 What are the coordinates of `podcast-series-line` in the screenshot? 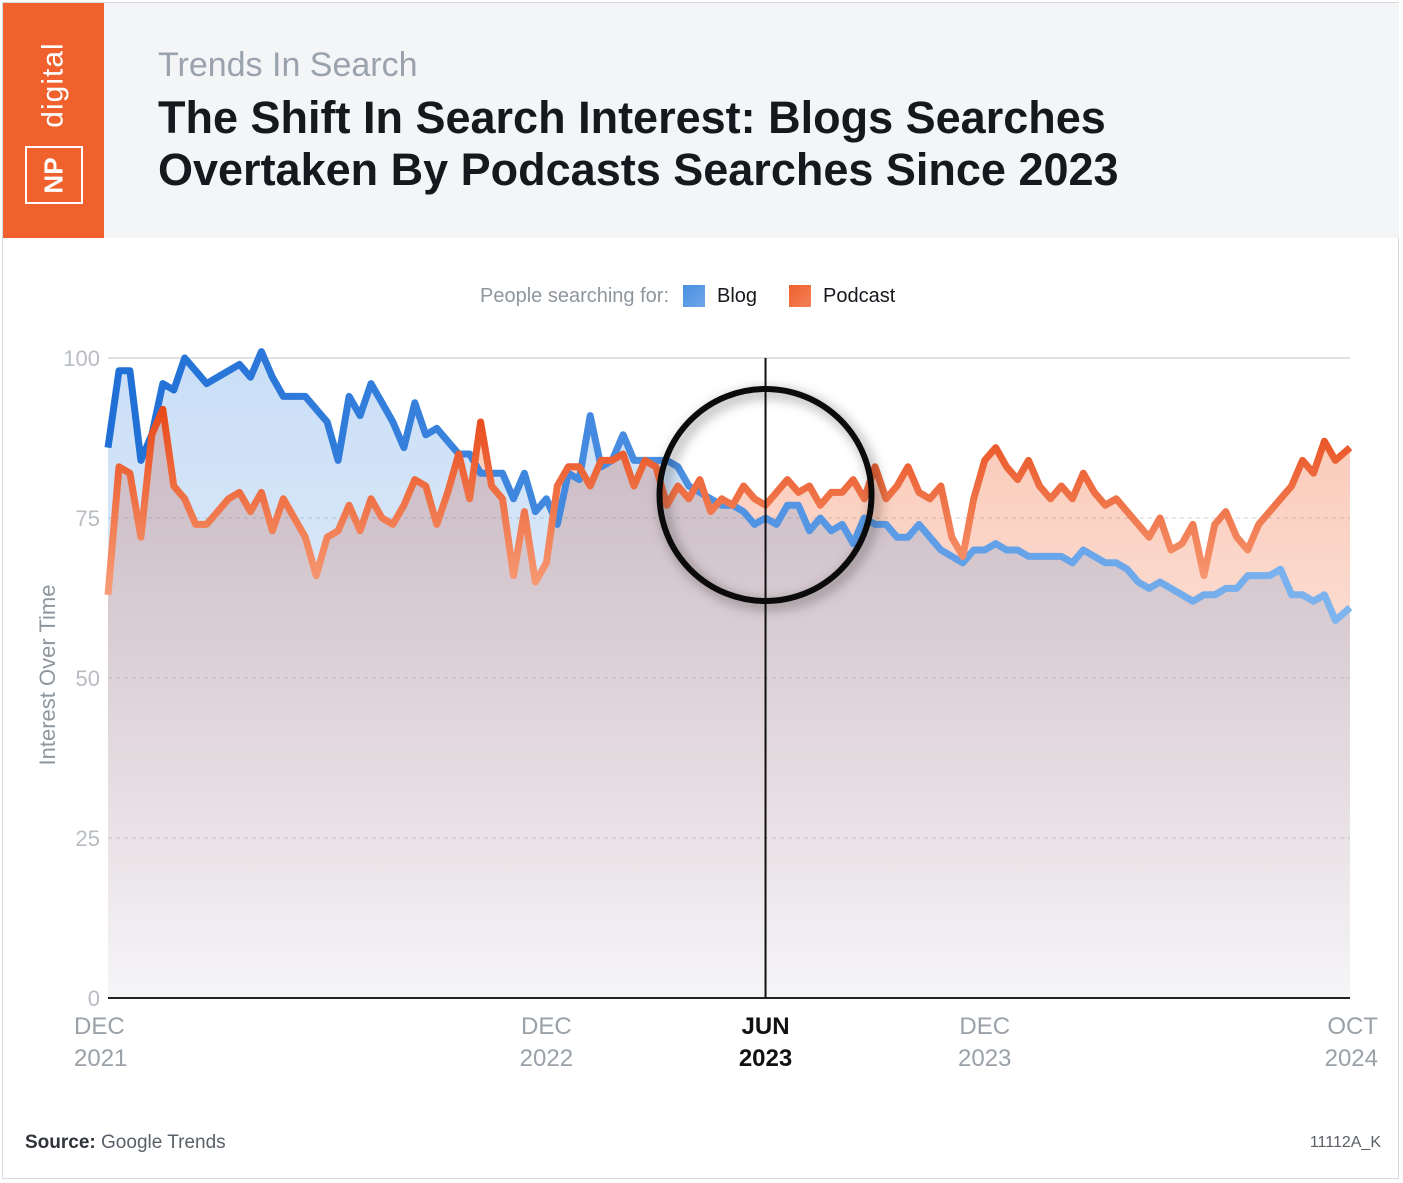 It's located at (728, 500).